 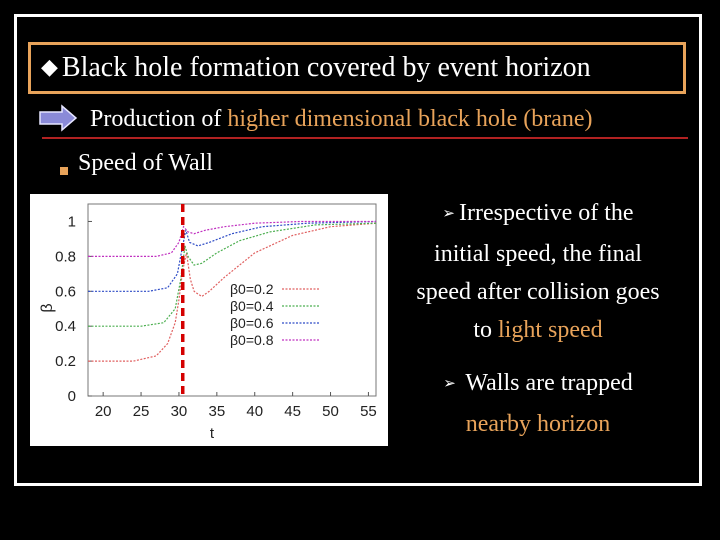 What do you see at coordinates (72, 221) in the screenshot?
I see `y-tick-label: 1` at bounding box center [72, 221].